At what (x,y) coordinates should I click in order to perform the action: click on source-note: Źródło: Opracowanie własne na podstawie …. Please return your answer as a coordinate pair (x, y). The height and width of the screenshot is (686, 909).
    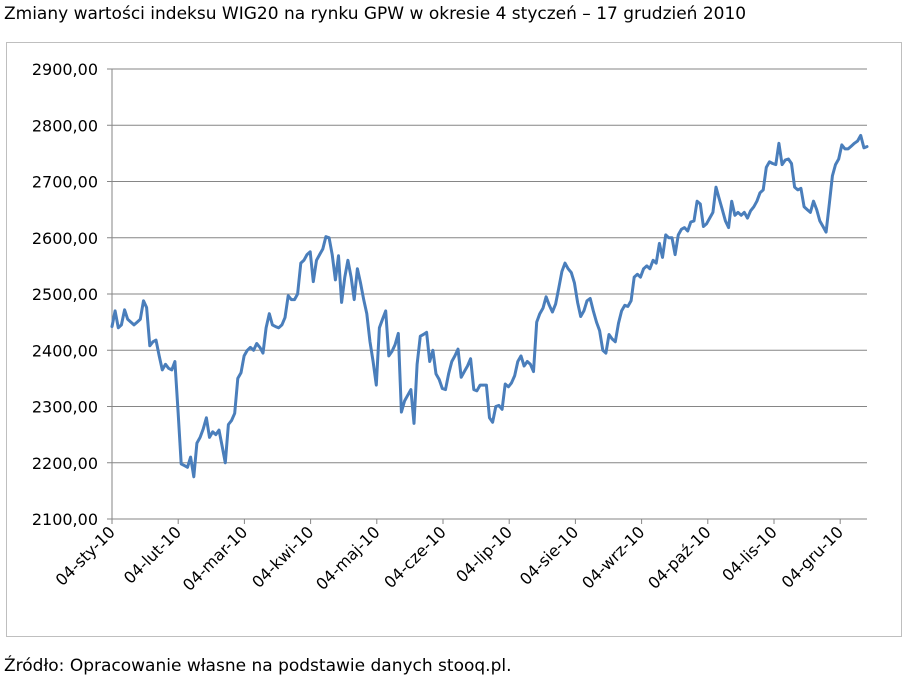
    Looking at the image, I should click on (258, 666).